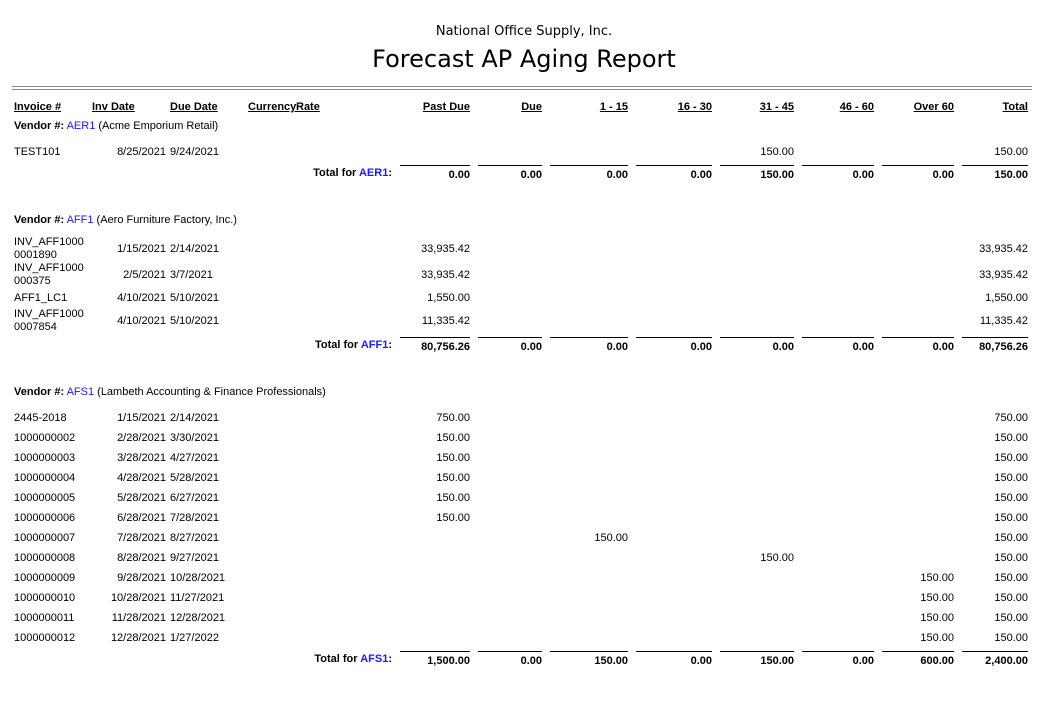 This screenshot has height=708, width=1048. What do you see at coordinates (51, 438) in the screenshot?
I see `cell: 1000000002` at bounding box center [51, 438].